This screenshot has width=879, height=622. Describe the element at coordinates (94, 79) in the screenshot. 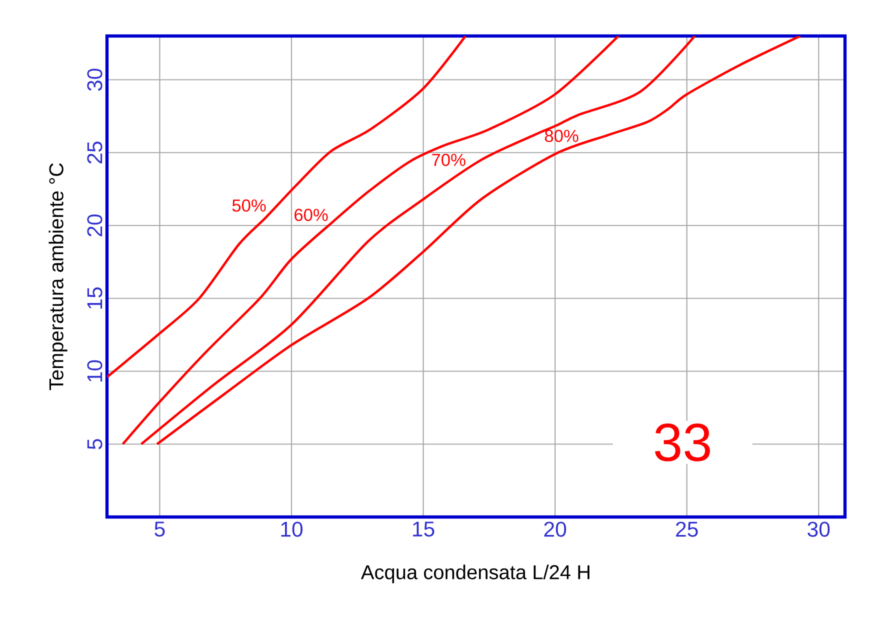

I see `y-tick-label: 30` at that location.